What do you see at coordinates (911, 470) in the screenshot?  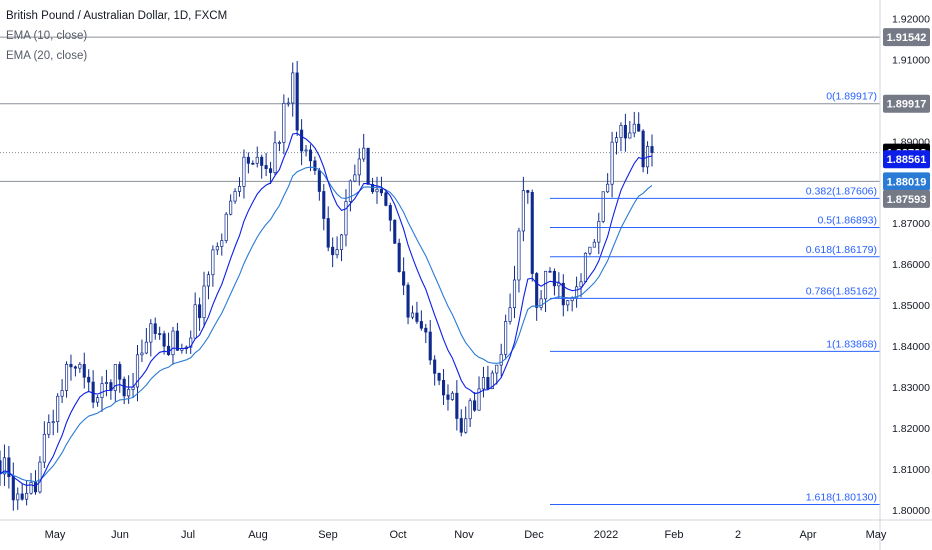 I see `y-tick-label: 1.81000` at bounding box center [911, 470].